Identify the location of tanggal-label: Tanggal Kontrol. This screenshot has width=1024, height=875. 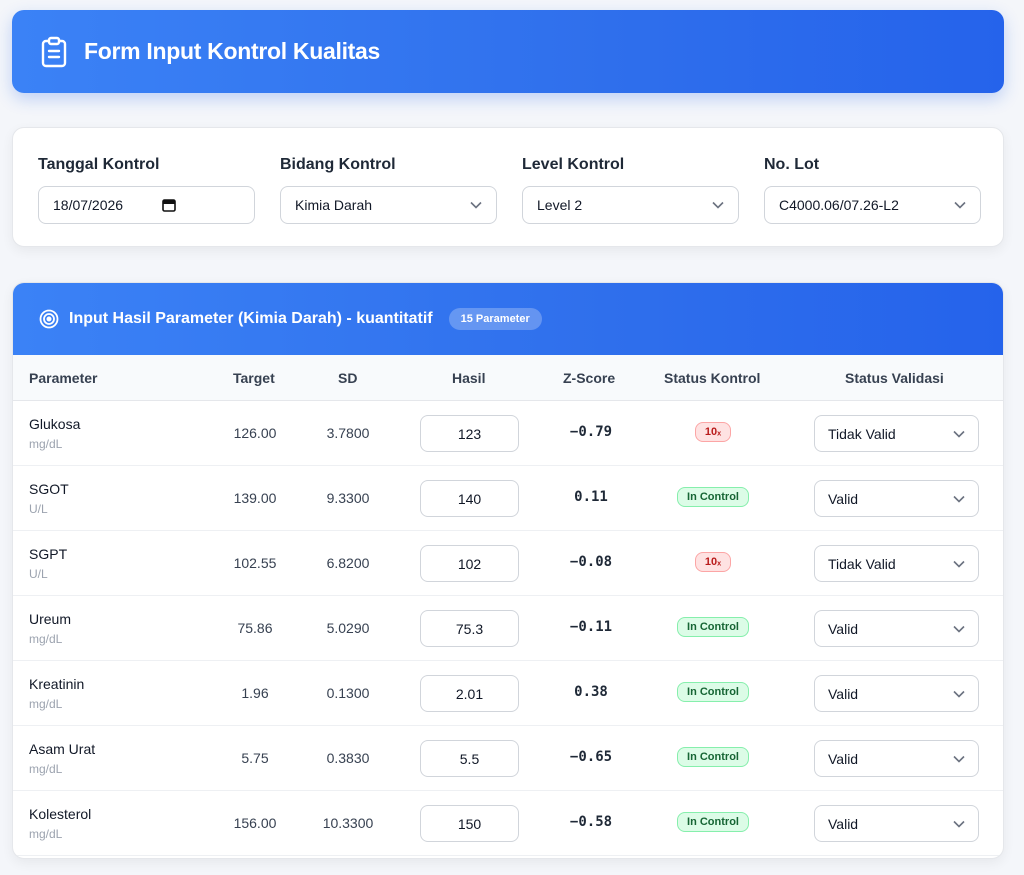
(99, 164).